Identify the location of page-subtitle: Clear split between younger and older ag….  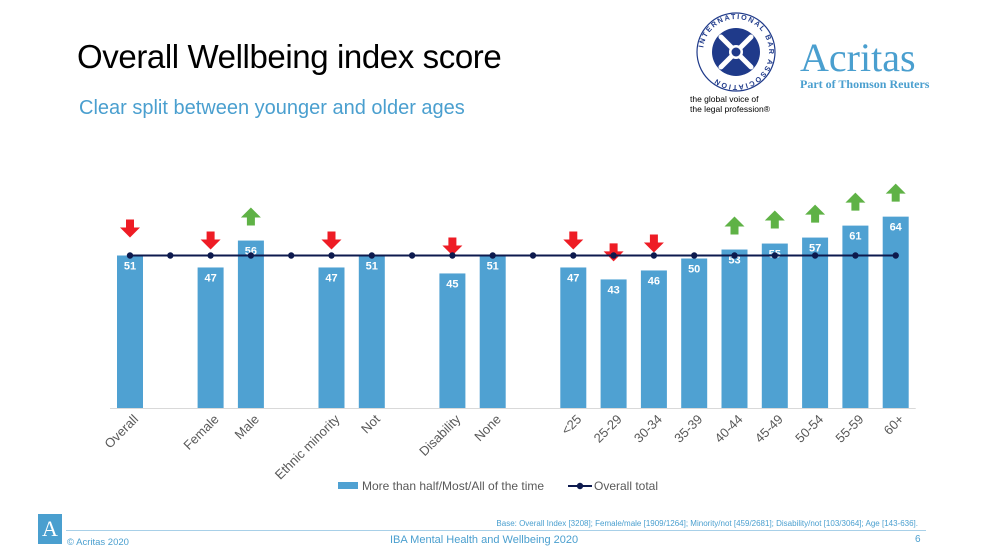
(272, 108).